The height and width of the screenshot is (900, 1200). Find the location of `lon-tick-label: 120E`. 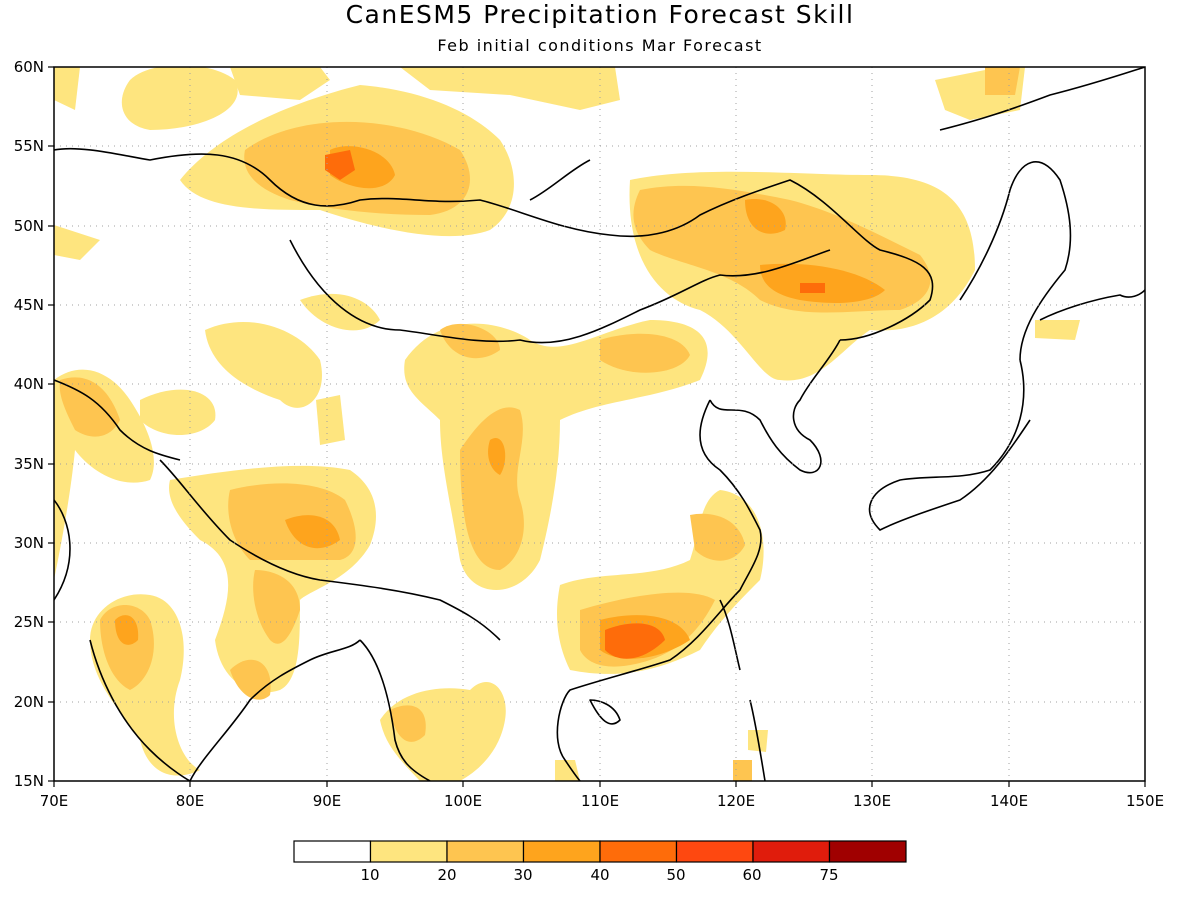

lon-tick-label: 120E is located at coordinates (736, 801).